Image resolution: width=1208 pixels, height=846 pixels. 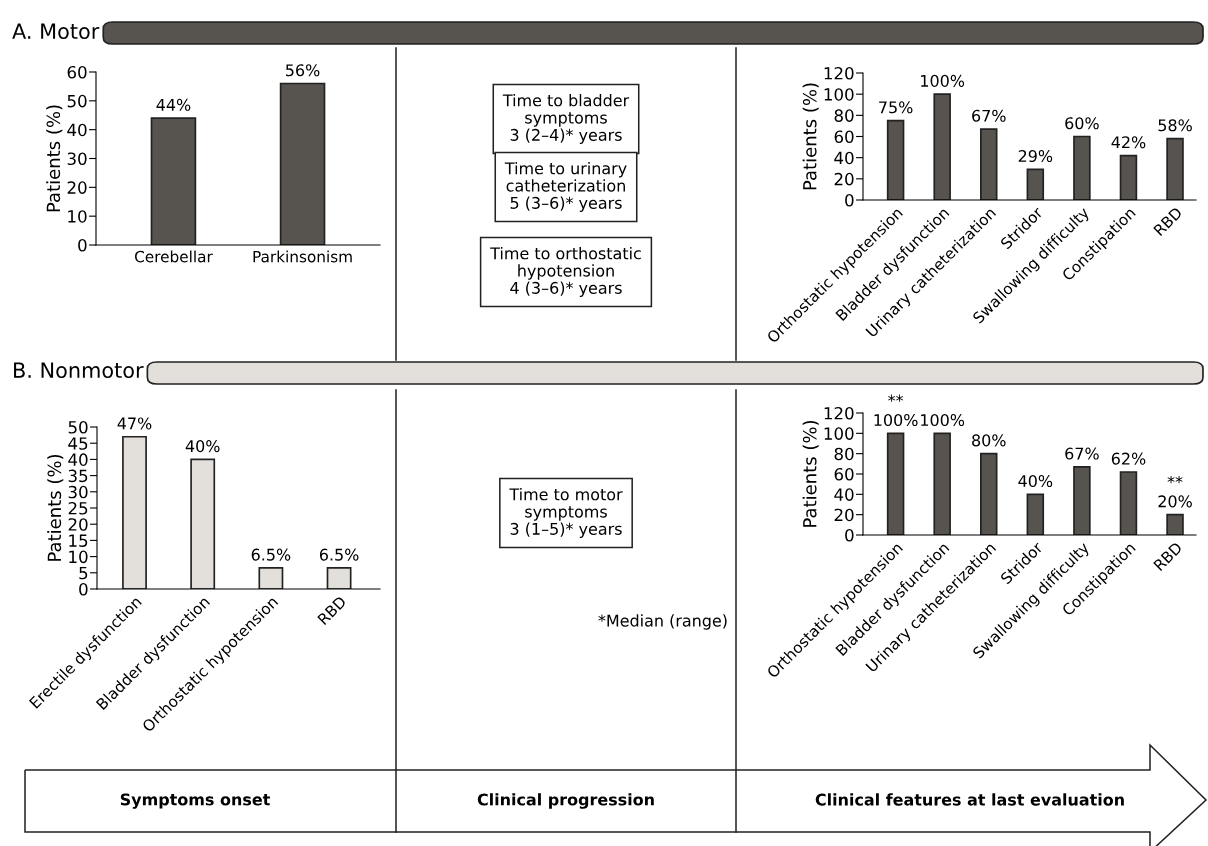 I want to click on data-label: 62%, so click(x=1128, y=458).